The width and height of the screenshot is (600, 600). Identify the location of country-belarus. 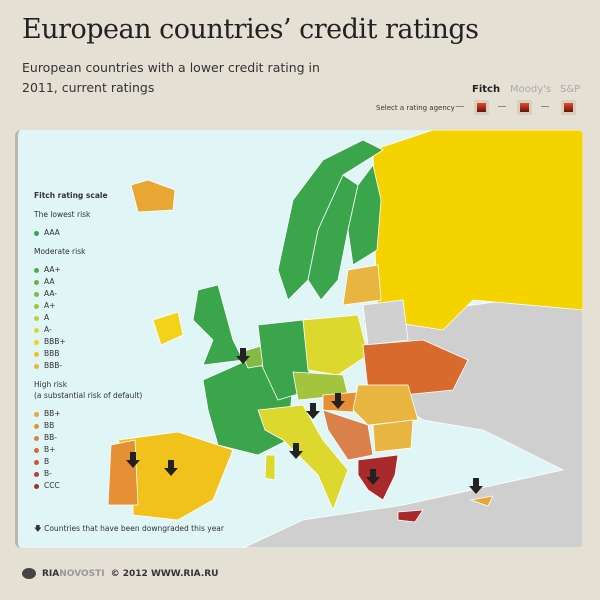
(385, 322).